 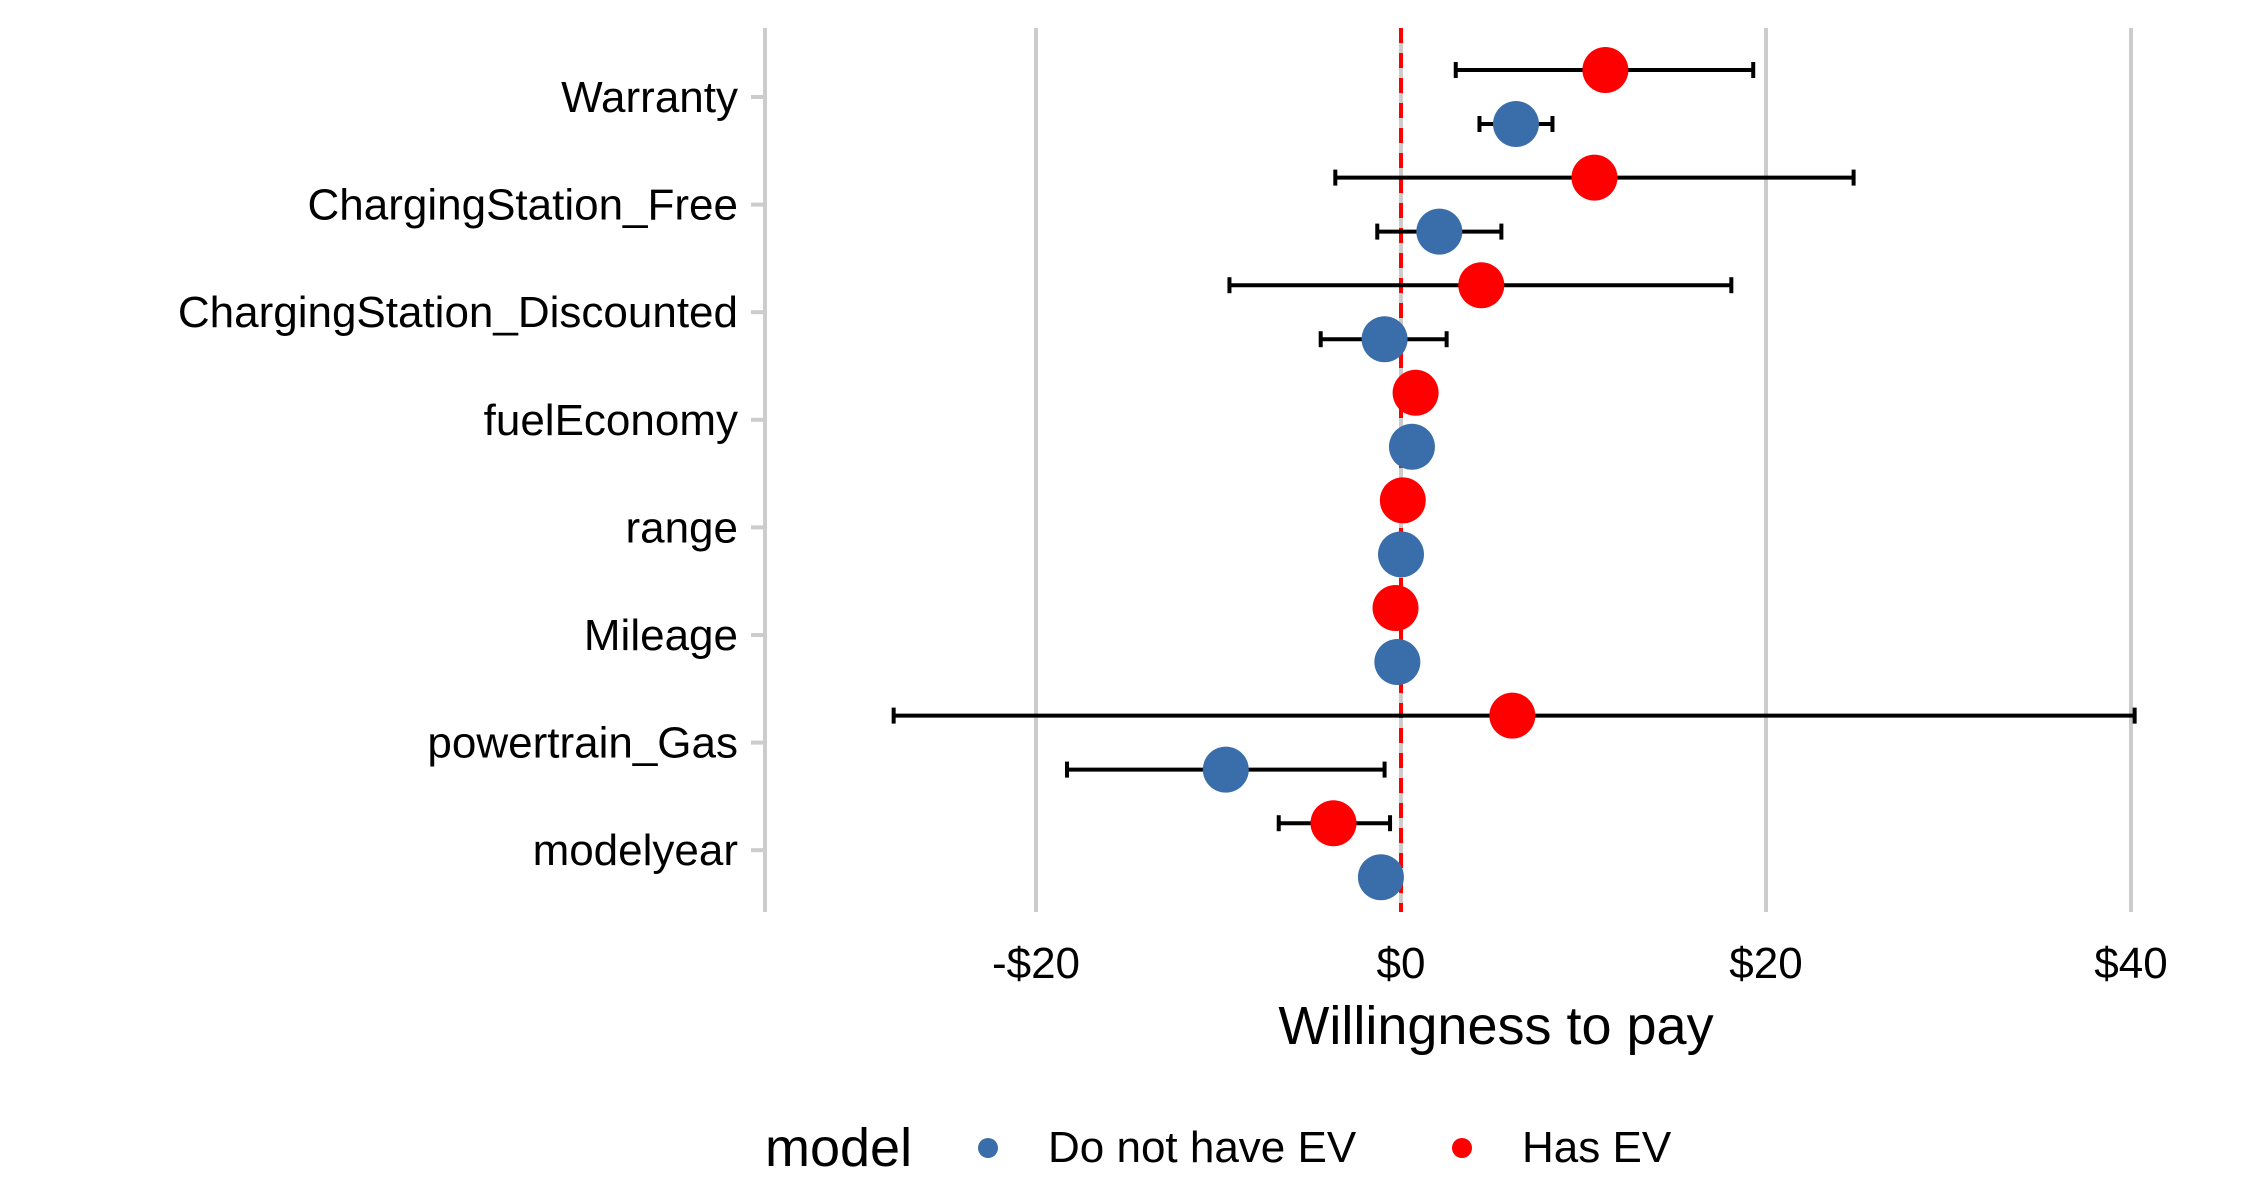 I want to click on legend-items: Do not have EV Has EV, so click(x=1325, y=1147).